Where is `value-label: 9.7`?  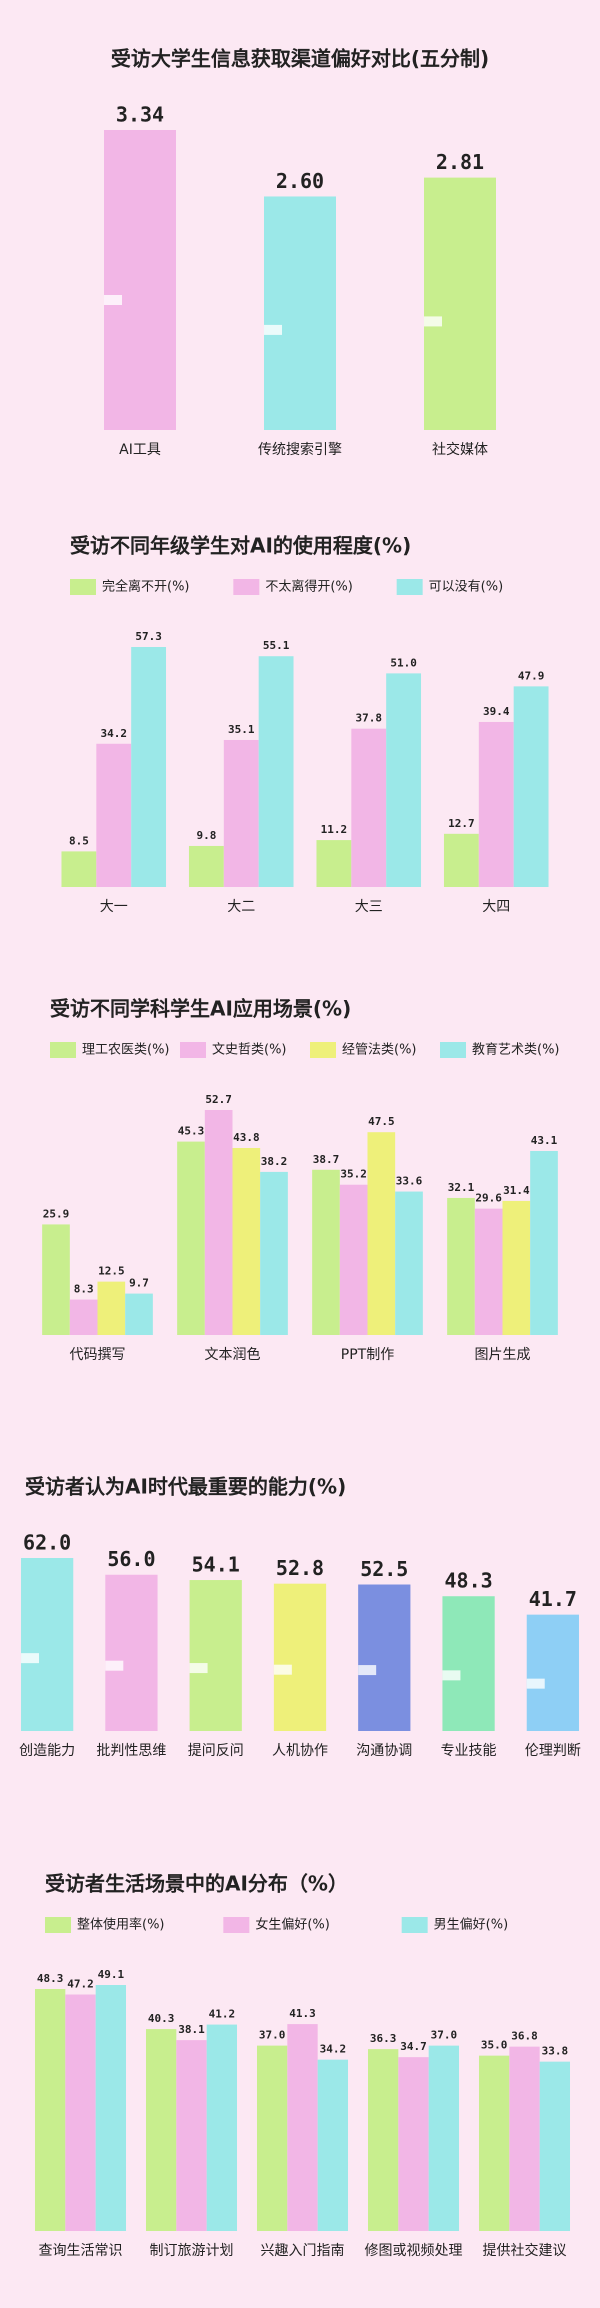 value-label: 9.7 is located at coordinates (139, 1283).